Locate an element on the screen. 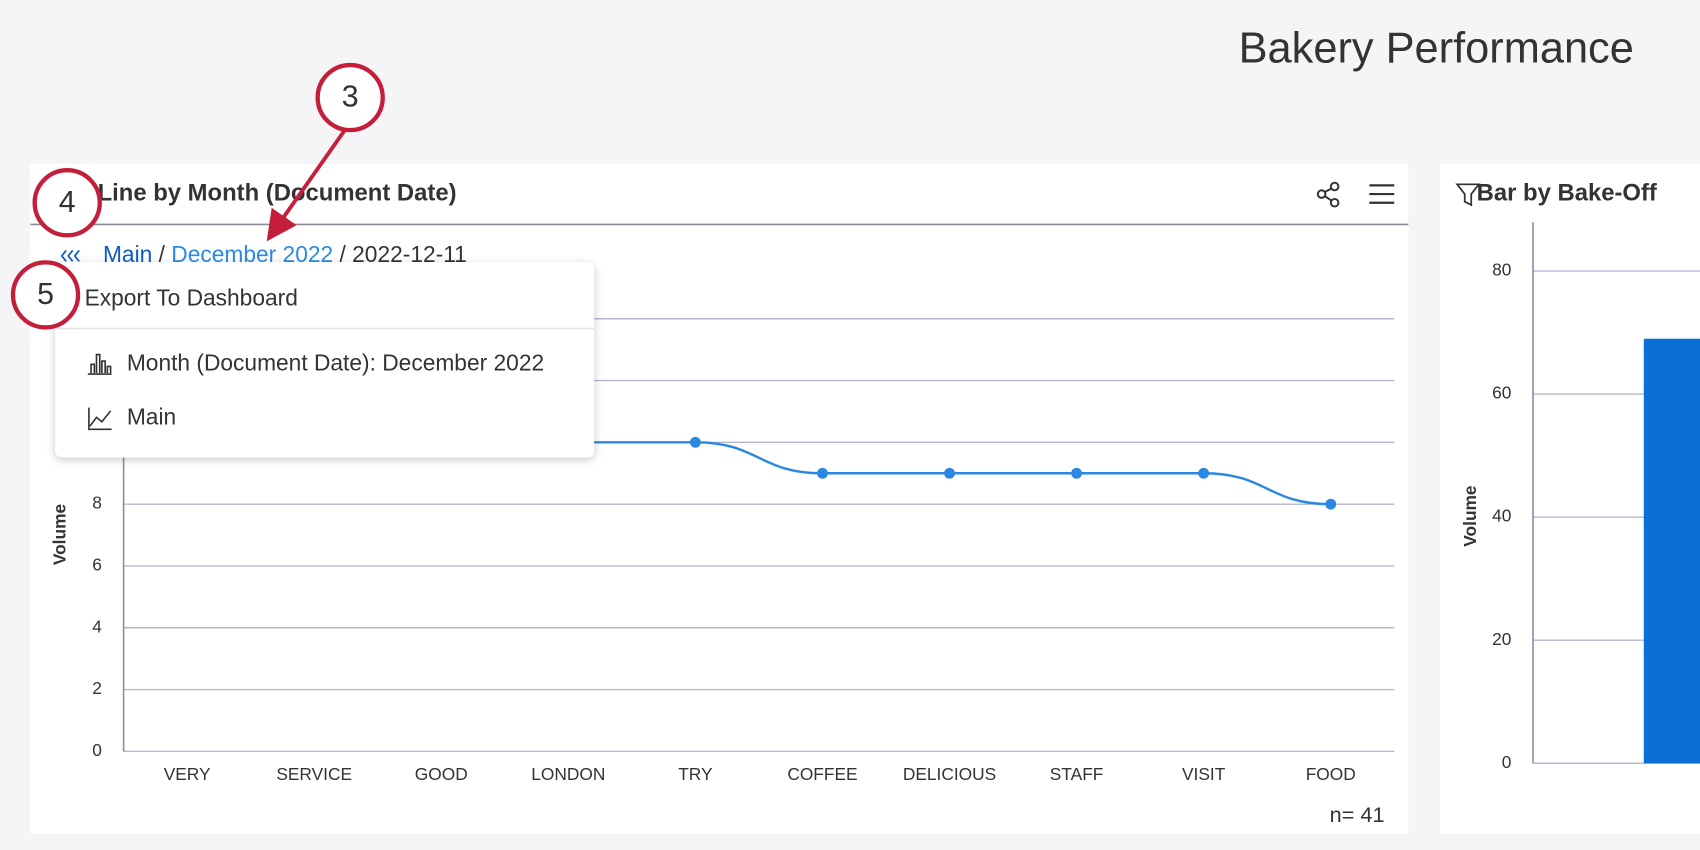 The width and height of the screenshot is (1700, 850). menu-panel is located at coordinates (325, 360).